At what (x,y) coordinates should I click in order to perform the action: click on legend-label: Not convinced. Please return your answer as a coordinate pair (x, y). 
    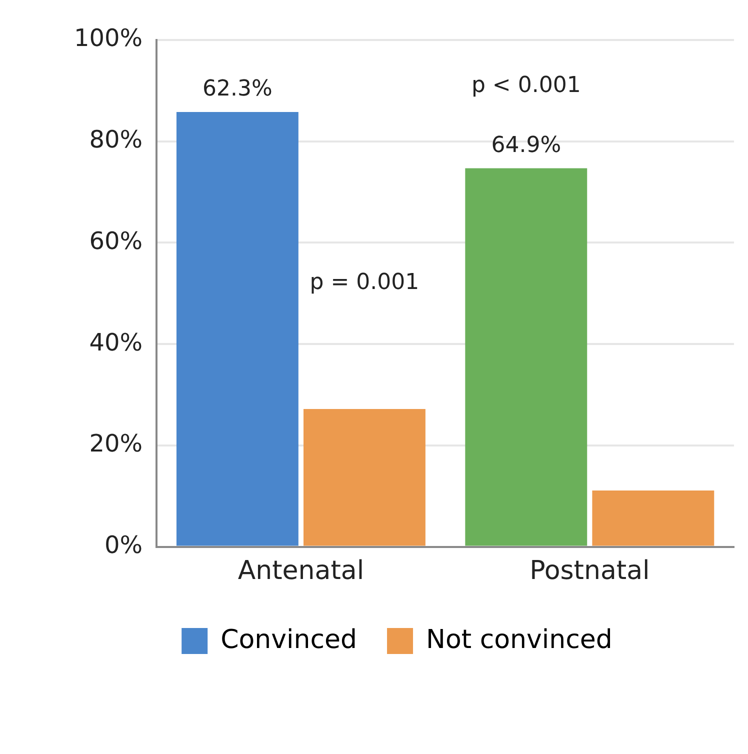
    Looking at the image, I should click on (519, 639).